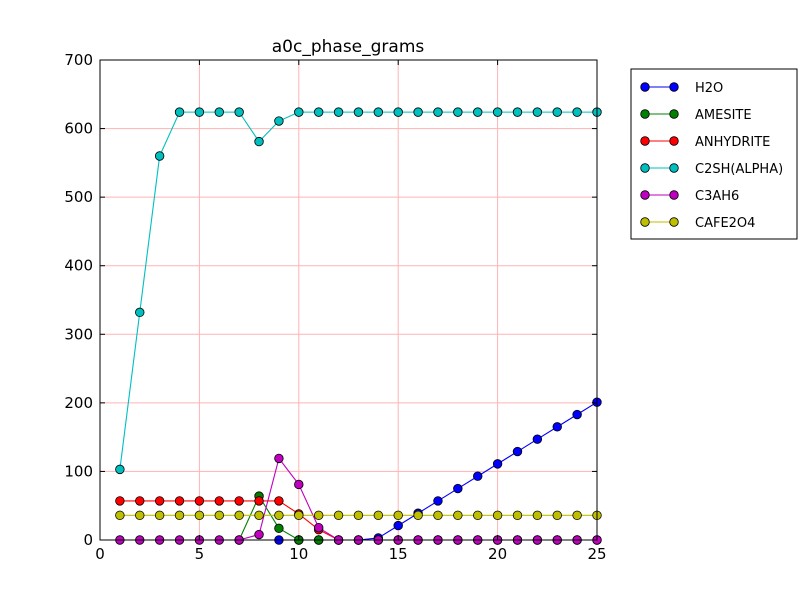 This screenshot has width=800, height=600. I want to click on legend-box, so click(714, 154).